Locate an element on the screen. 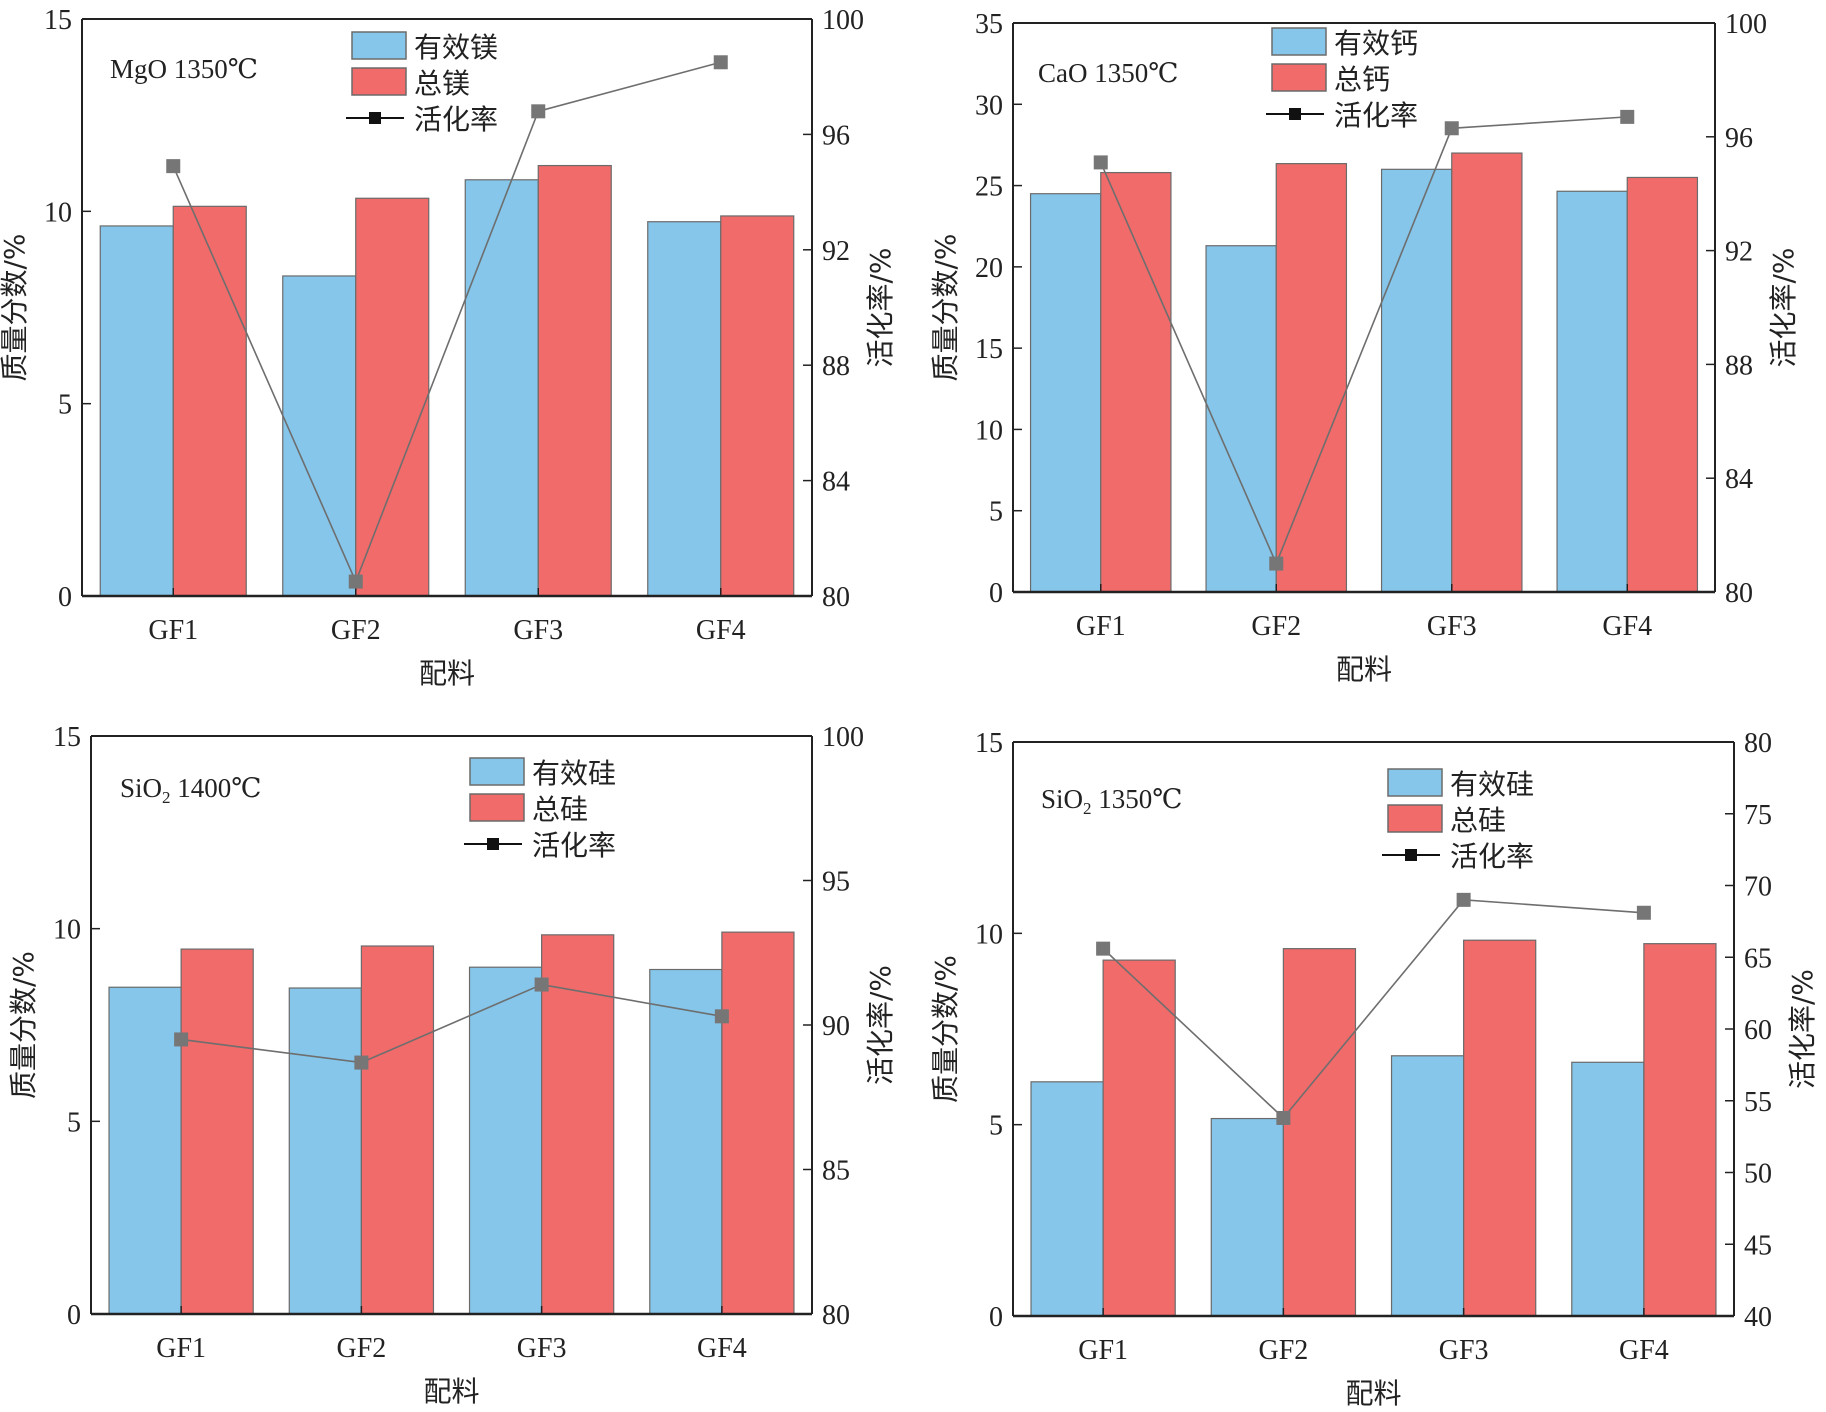 This screenshot has height=1412, width=1826. y-tick-label: 0 is located at coordinates (996, 593).